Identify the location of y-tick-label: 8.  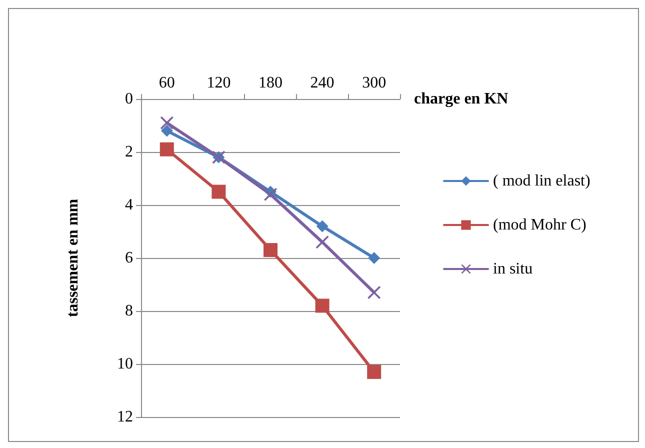
(129, 311).